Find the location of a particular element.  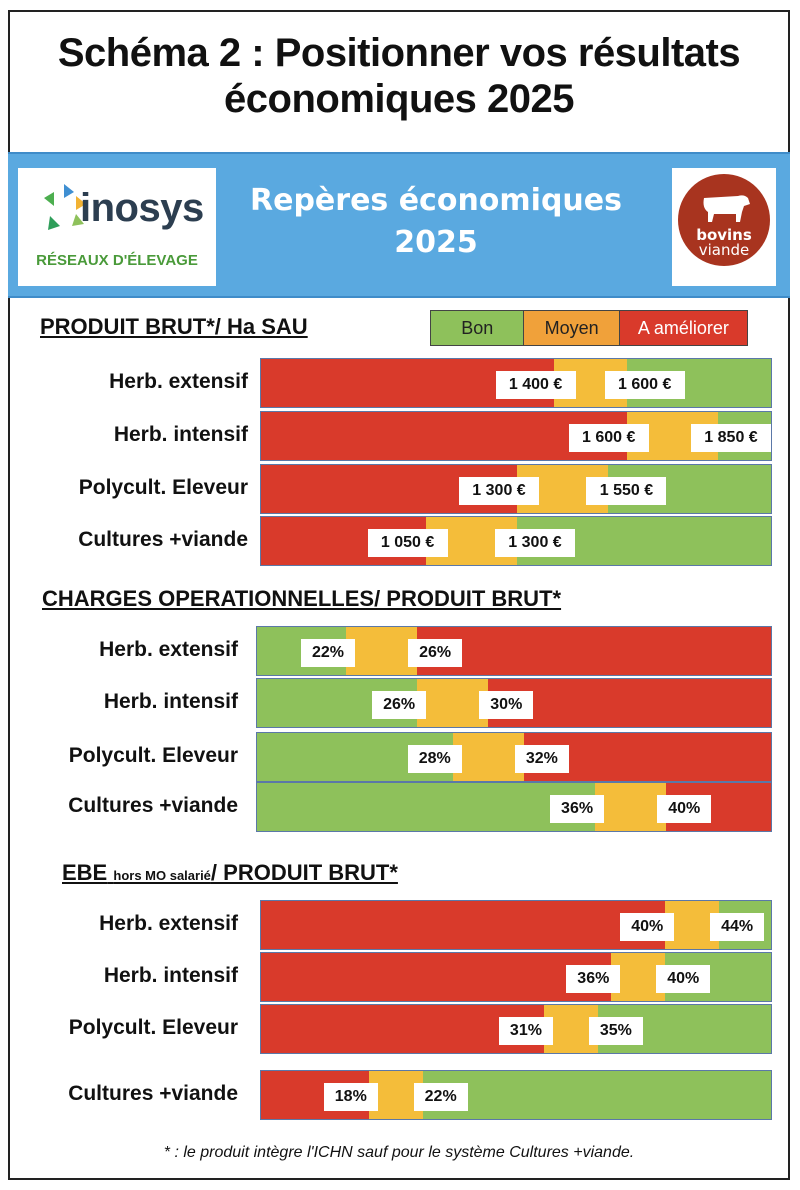

threshold-low-label: 1 600 € is located at coordinates (608, 438).